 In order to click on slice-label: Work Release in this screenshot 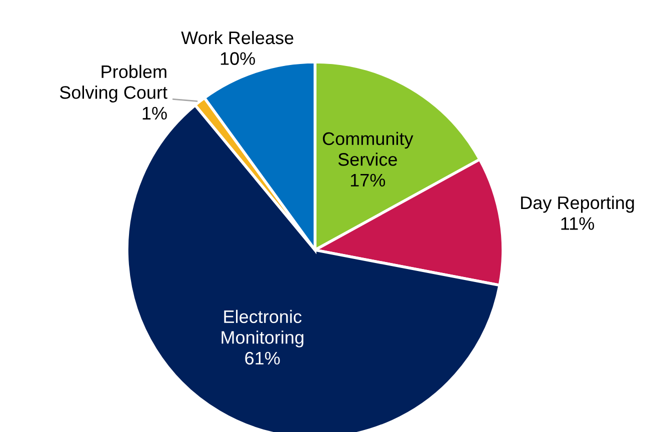, I will do `click(237, 37)`.